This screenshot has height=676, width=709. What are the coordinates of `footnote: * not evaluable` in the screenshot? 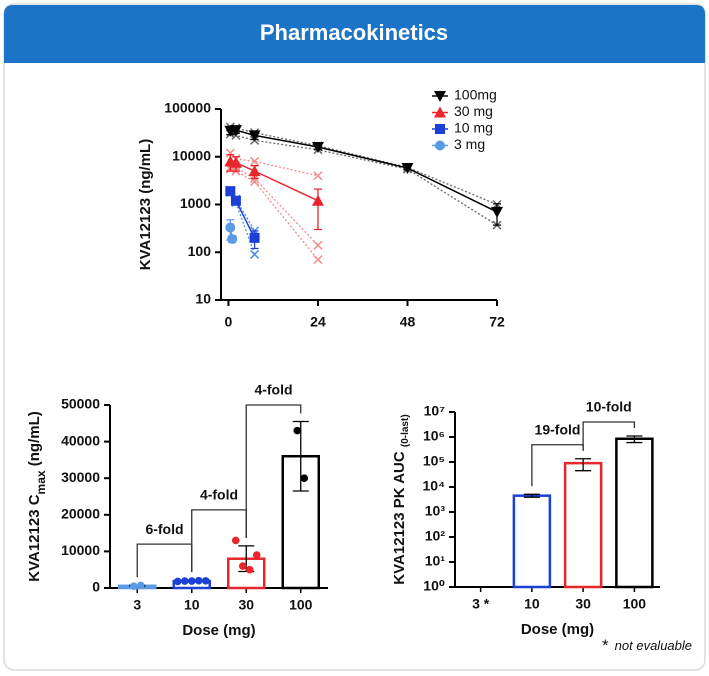 It's located at (647, 645).